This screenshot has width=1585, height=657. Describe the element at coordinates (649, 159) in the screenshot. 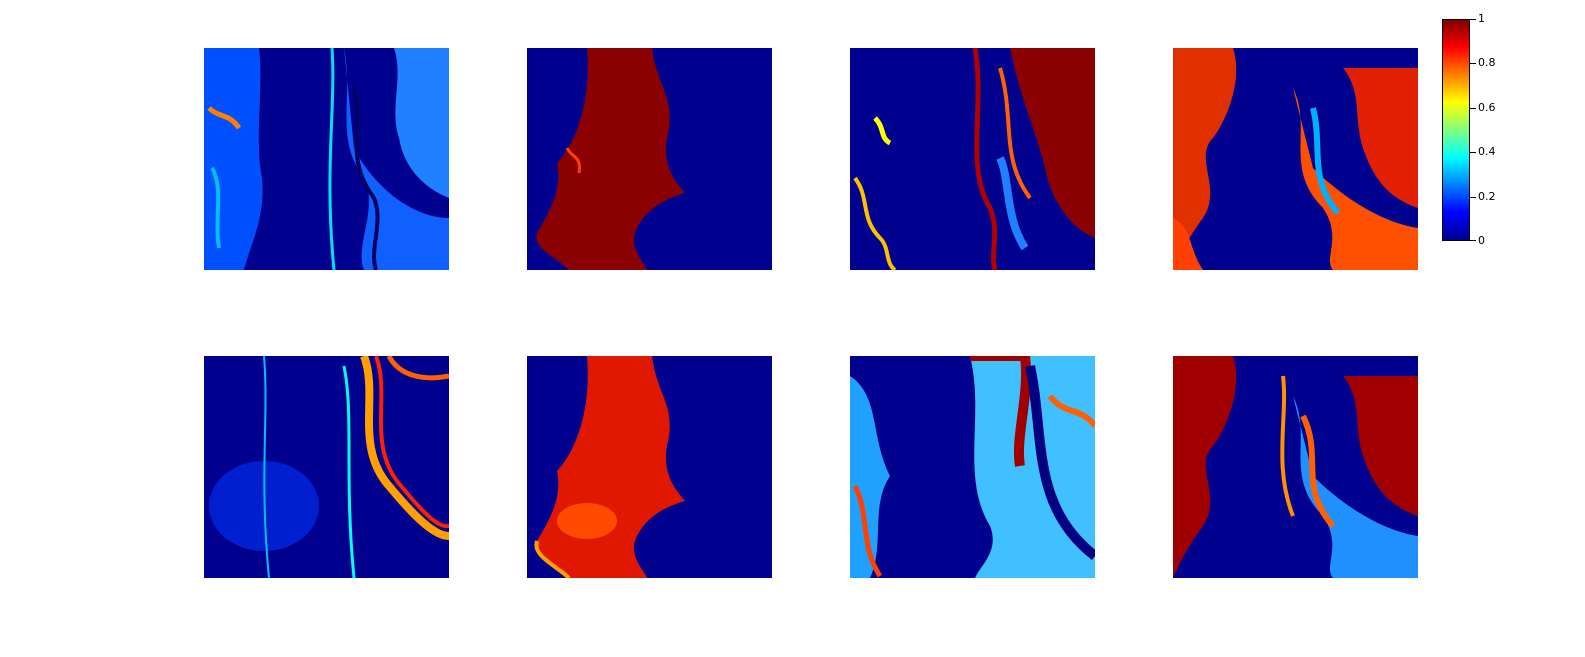

I see `abundance-map-r1c2` at that location.